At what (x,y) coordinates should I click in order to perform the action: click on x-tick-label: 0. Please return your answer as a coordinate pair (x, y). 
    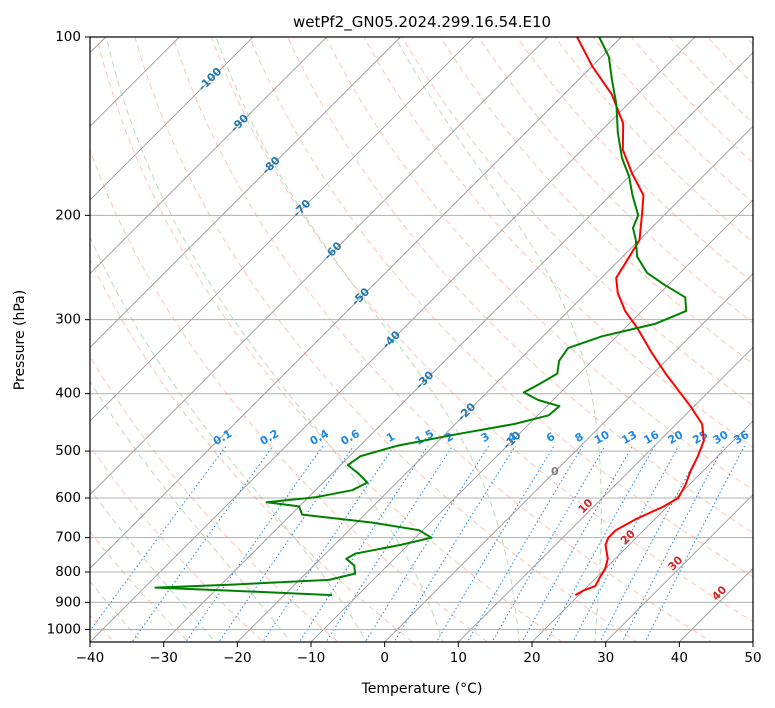
    Looking at the image, I should click on (384, 658).